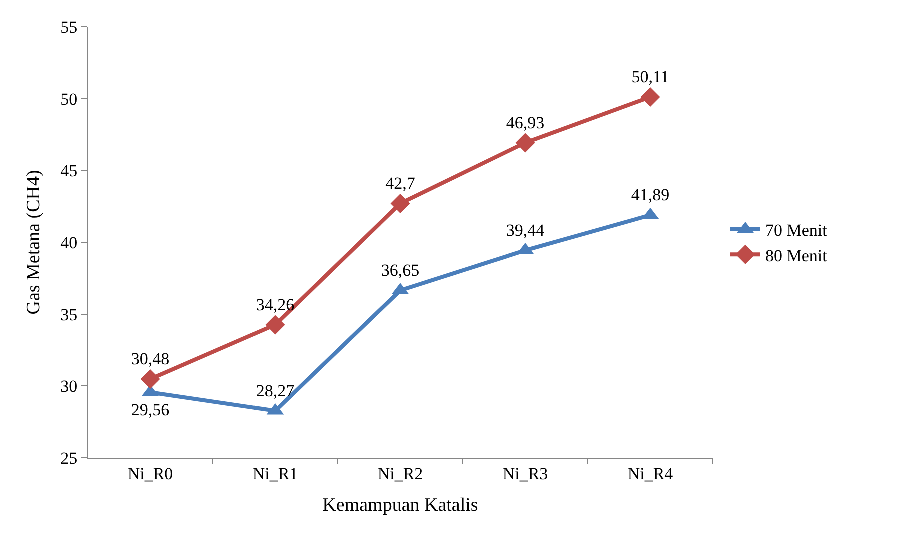 The width and height of the screenshot is (908, 535). What do you see at coordinates (526, 230) in the screenshot?
I see `data-label: 39,44` at bounding box center [526, 230].